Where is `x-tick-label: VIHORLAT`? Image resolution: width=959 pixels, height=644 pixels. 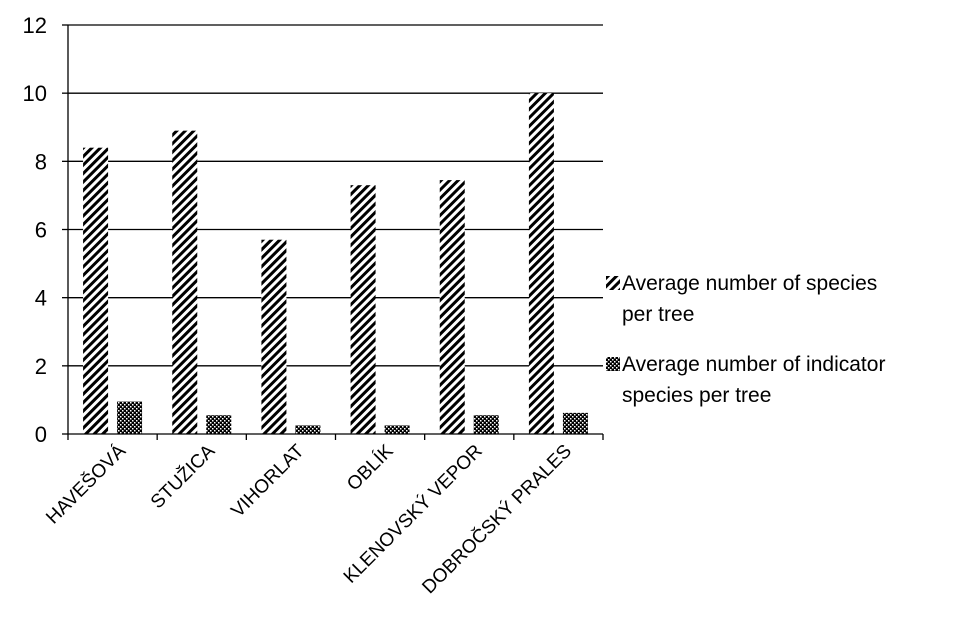 x-tick-label: VIHORLAT is located at coordinates (267, 480).